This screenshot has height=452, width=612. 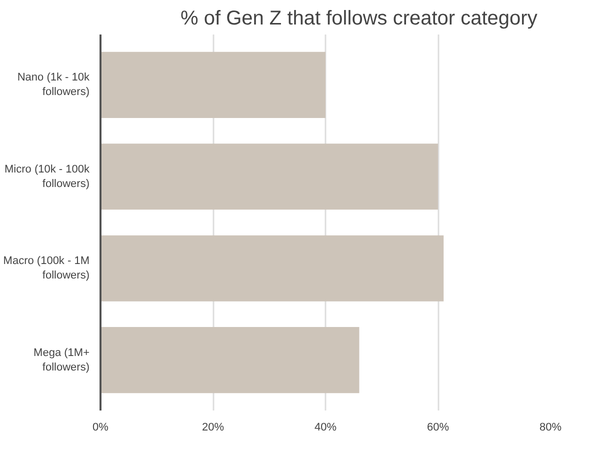 What do you see at coordinates (438, 428) in the screenshot?
I see `x-tick-label: 60%` at bounding box center [438, 428].